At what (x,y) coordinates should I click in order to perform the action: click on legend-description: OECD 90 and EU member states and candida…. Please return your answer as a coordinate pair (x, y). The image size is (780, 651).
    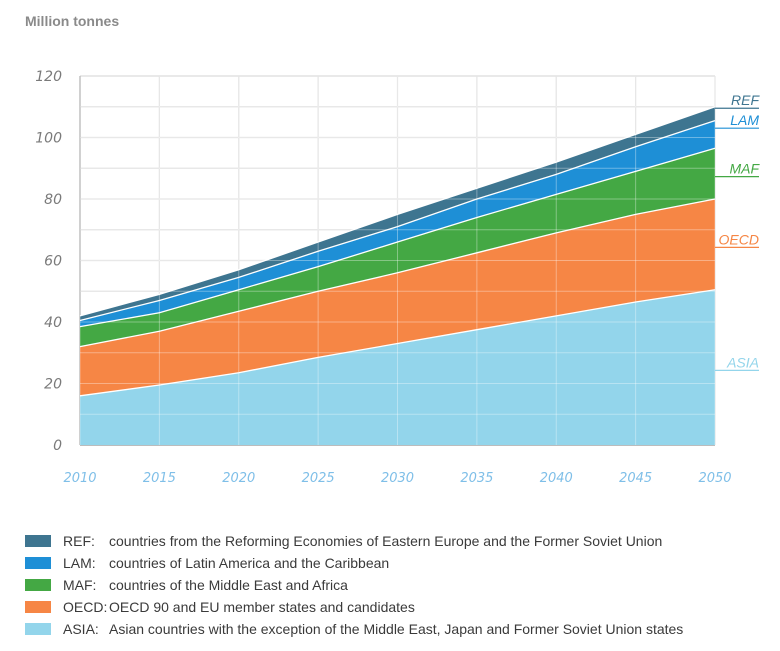
    Looking at the image, I should click on (262, 607).